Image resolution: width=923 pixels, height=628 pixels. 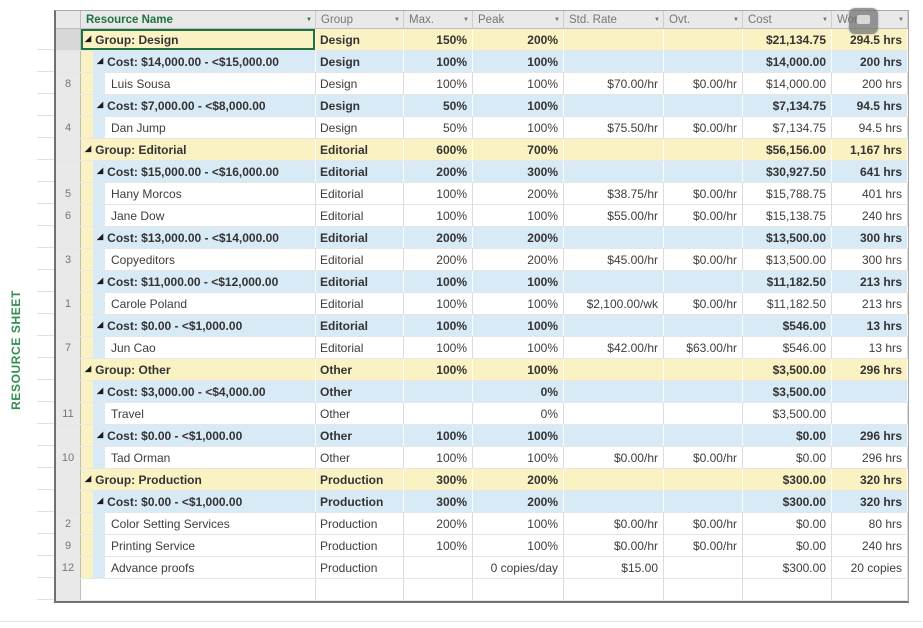 I want to click on cell-group: Design, so click(x=360, y=39).